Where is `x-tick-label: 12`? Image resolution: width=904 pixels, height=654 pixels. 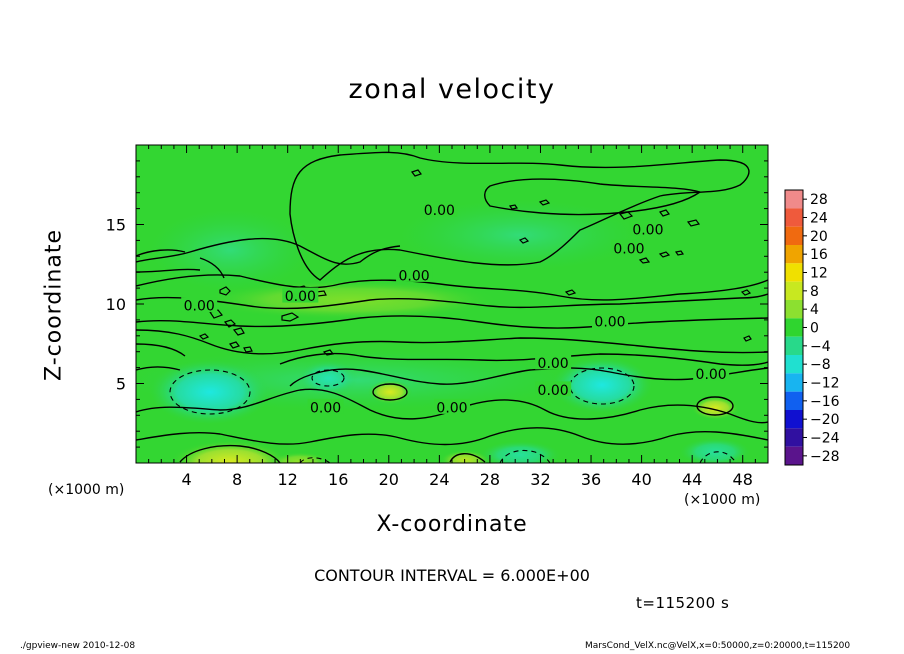
x-tick-label: 12 is located at coordinates (288, 479).